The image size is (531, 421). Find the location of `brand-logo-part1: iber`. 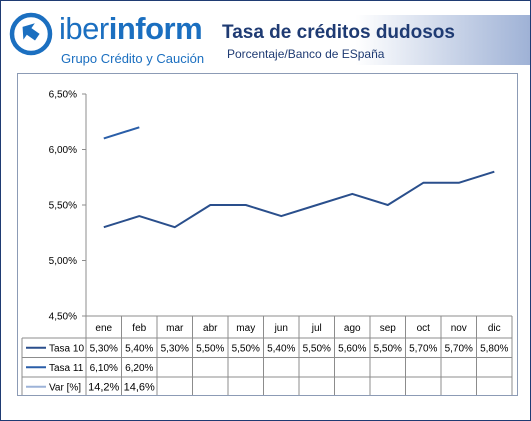

brand-logo-part1: iber is located at coordinates (84, 28).